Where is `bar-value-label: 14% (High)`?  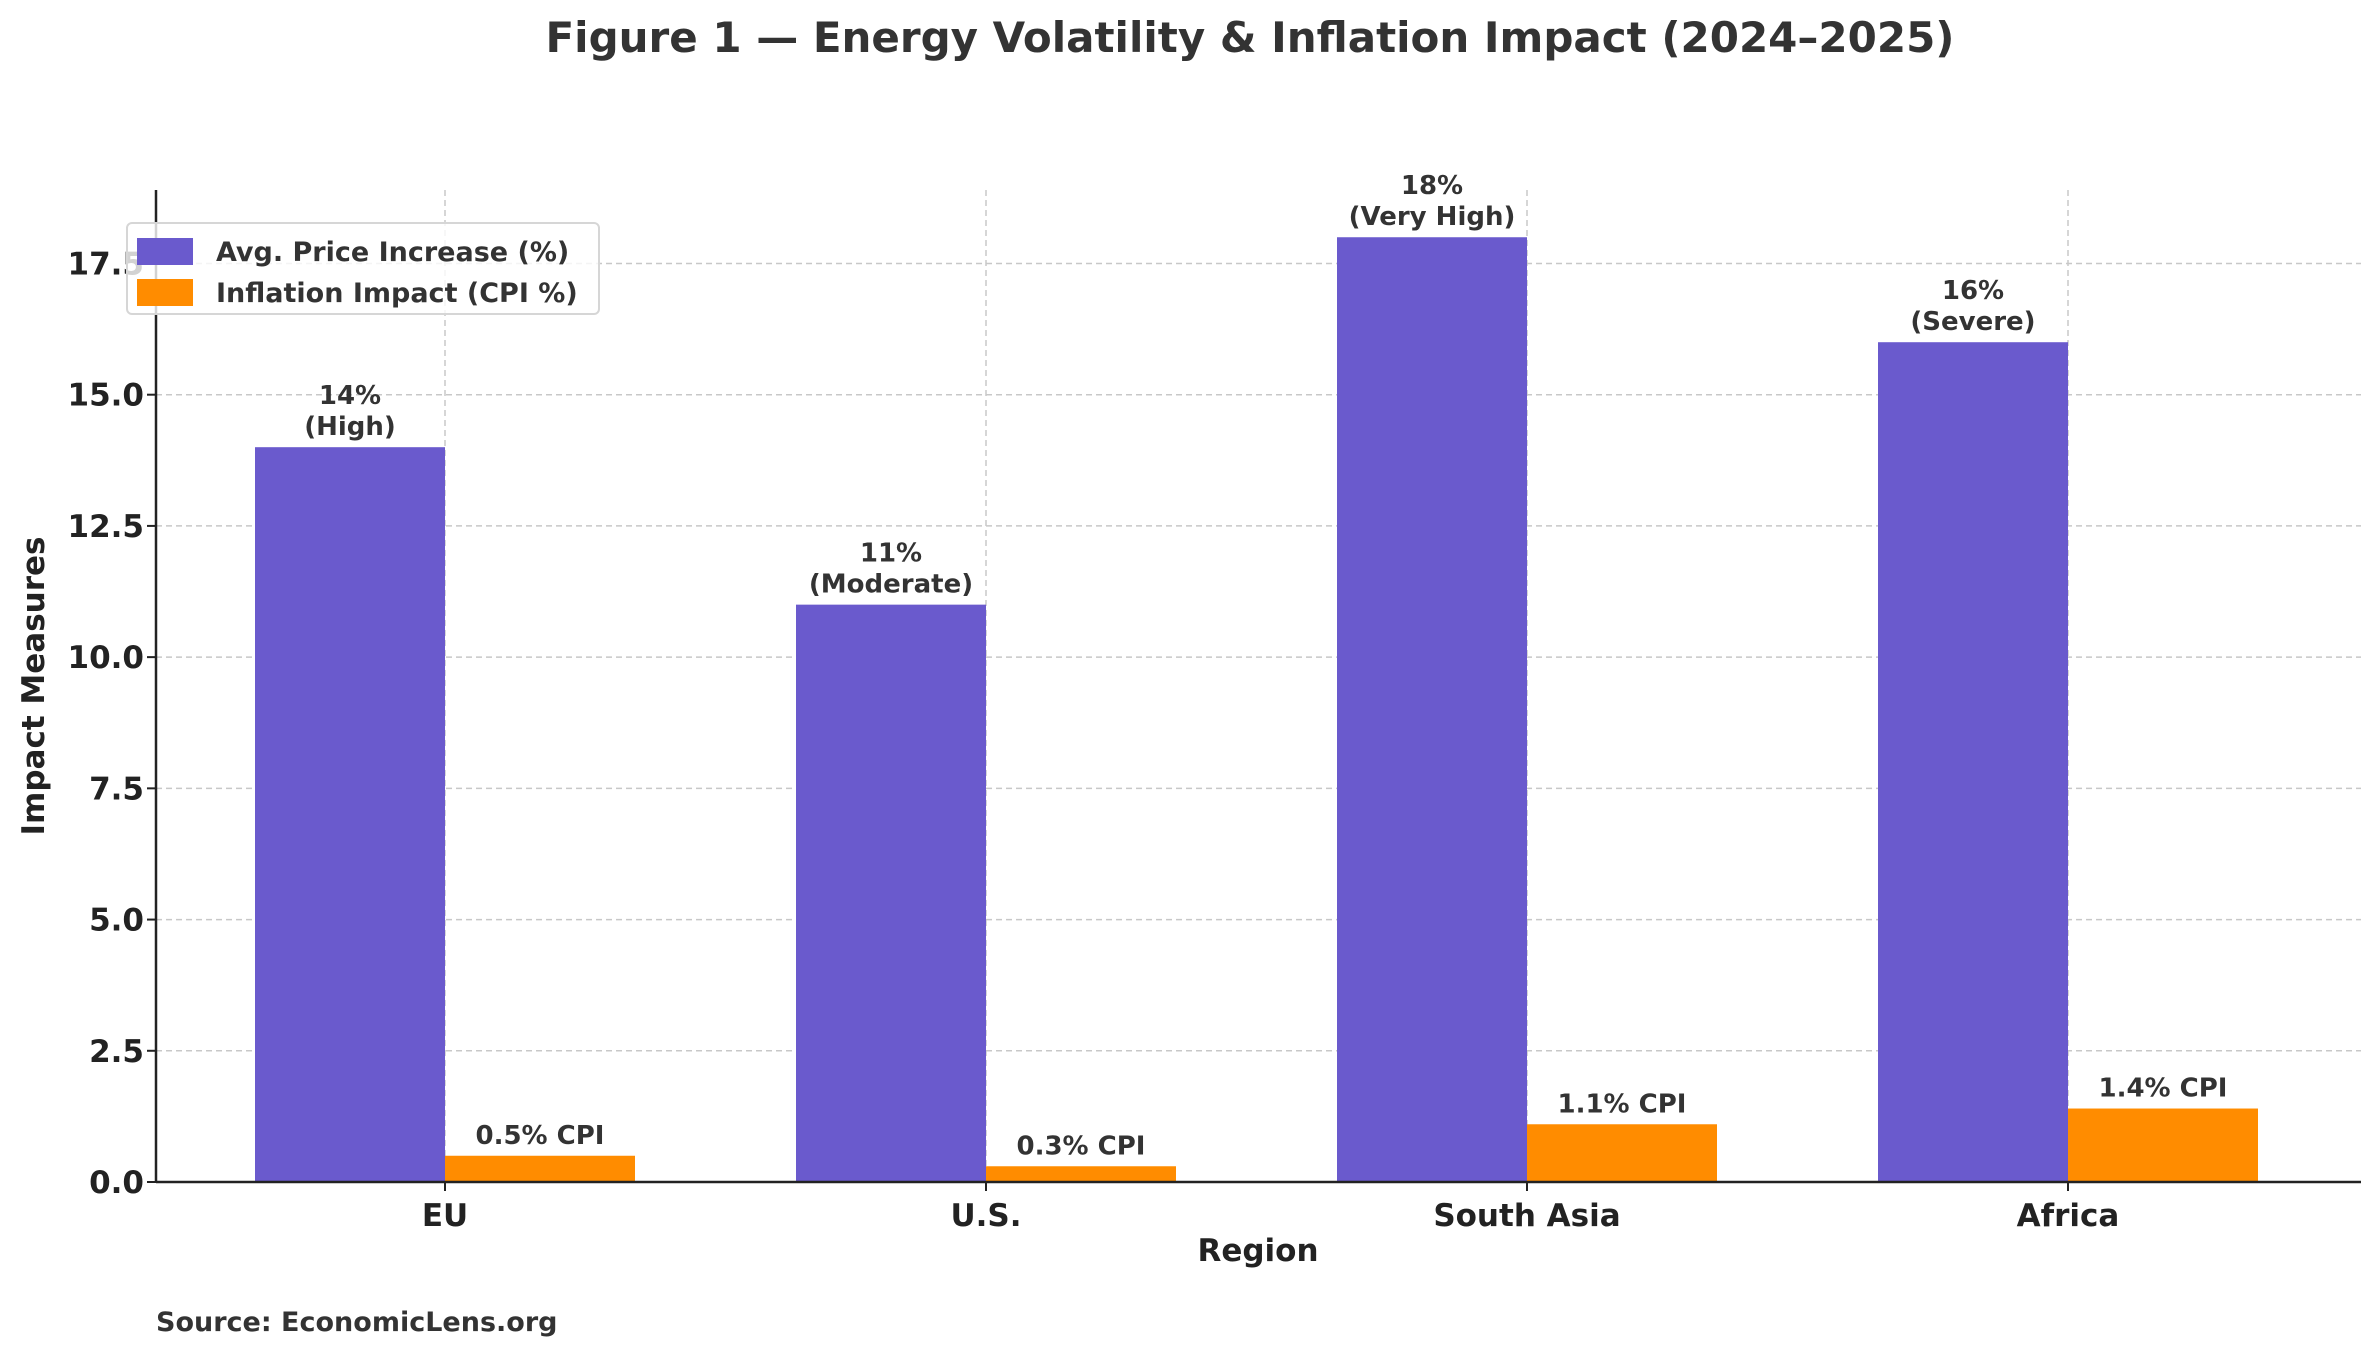 bar-value-label: 14% (High) is located at coordinates (350, 411).